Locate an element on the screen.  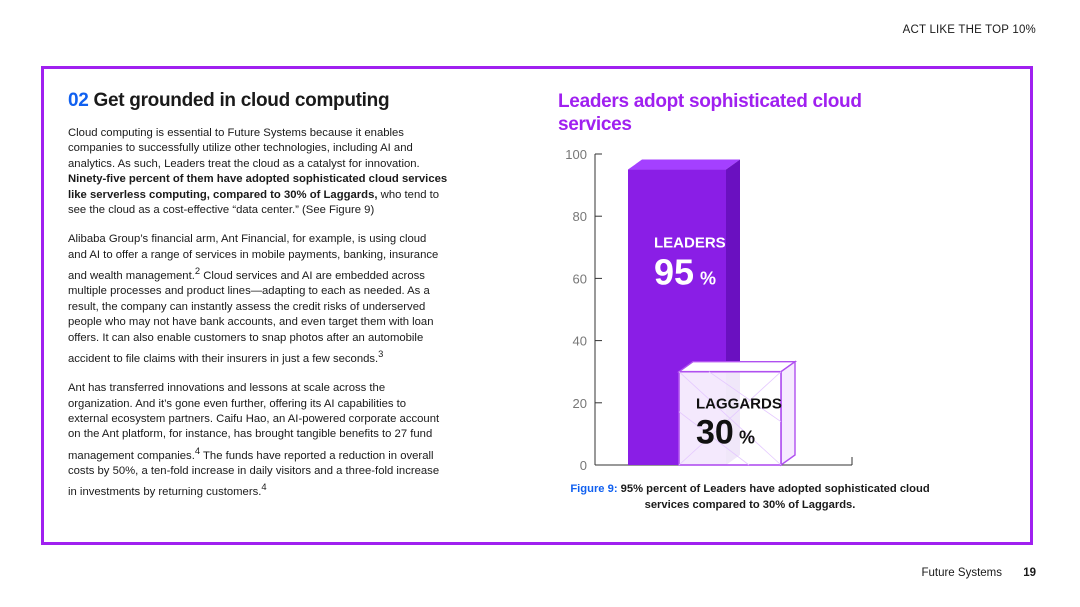
header-tag: ACT LIKE THE TOP 10% is located at coordinates (969, 30).